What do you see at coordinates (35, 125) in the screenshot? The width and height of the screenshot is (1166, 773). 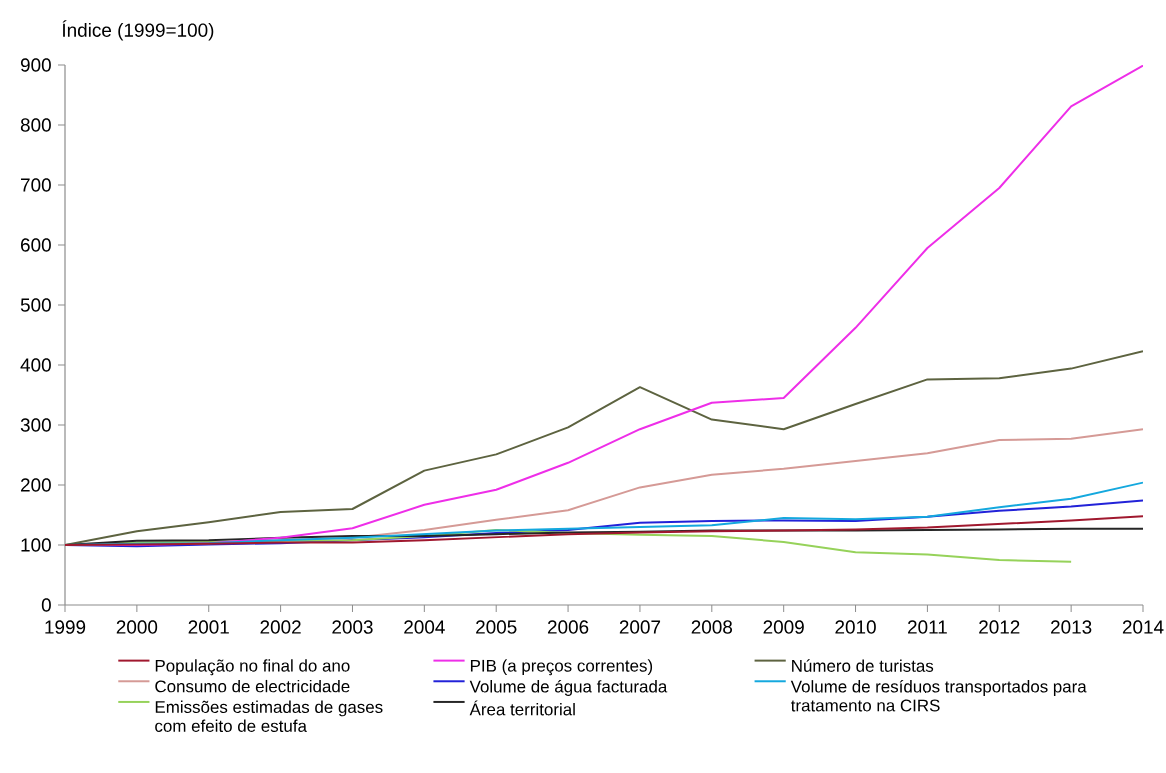 I see `y-tick-label: 800` at bounding box center [35, 125].